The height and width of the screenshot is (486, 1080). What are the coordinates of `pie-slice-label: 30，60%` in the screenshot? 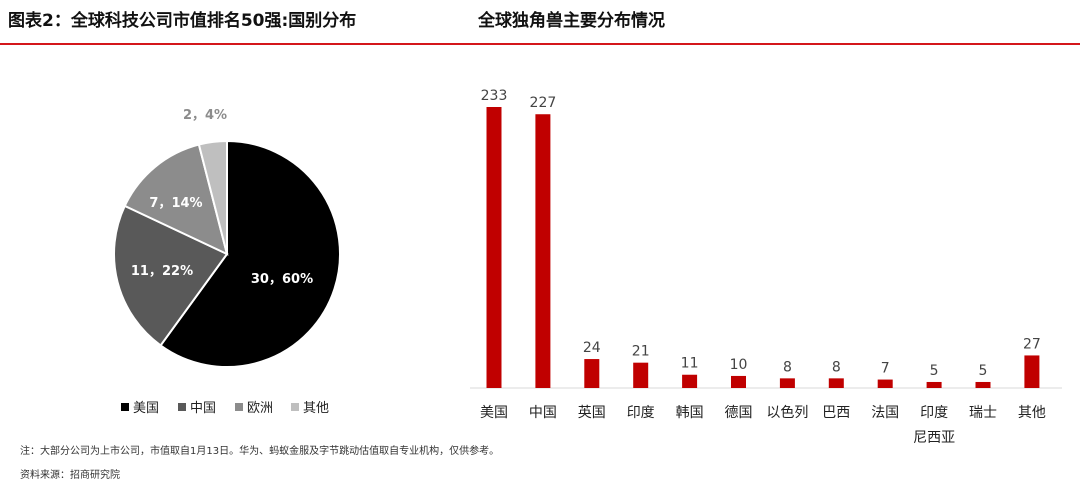 It's located at (282, 279).